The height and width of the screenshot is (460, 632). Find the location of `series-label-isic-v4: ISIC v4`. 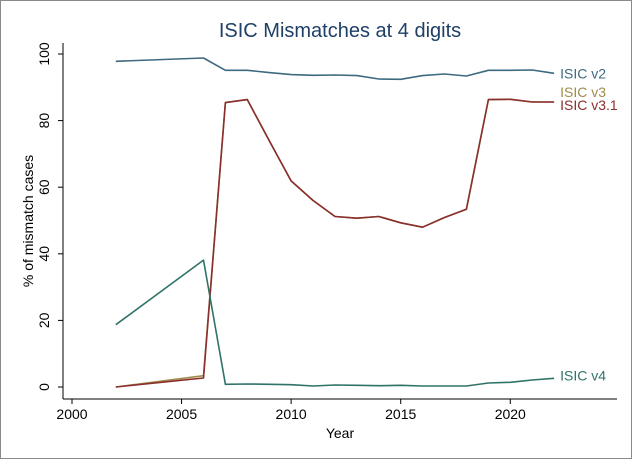

series-label-isic-v4: ISIC v4 is located at coordinates (583, 375).